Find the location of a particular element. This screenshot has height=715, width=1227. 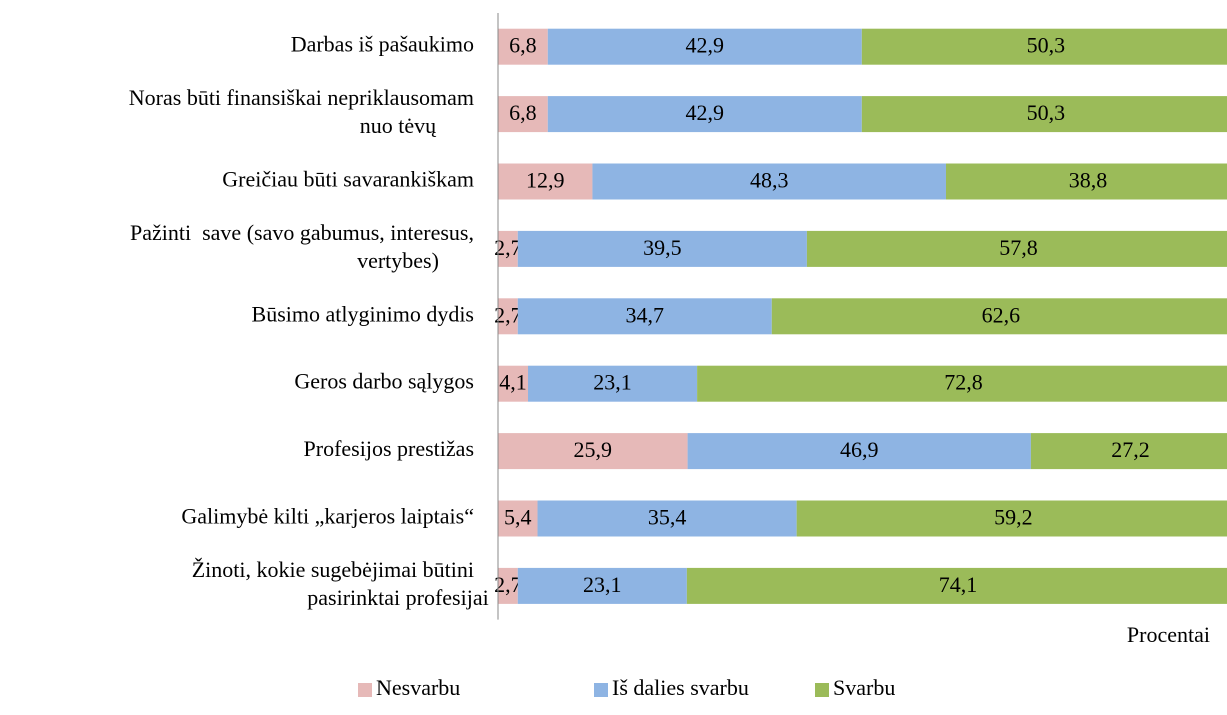

data-label: 27,2 is located at coordinates (1130, 449).